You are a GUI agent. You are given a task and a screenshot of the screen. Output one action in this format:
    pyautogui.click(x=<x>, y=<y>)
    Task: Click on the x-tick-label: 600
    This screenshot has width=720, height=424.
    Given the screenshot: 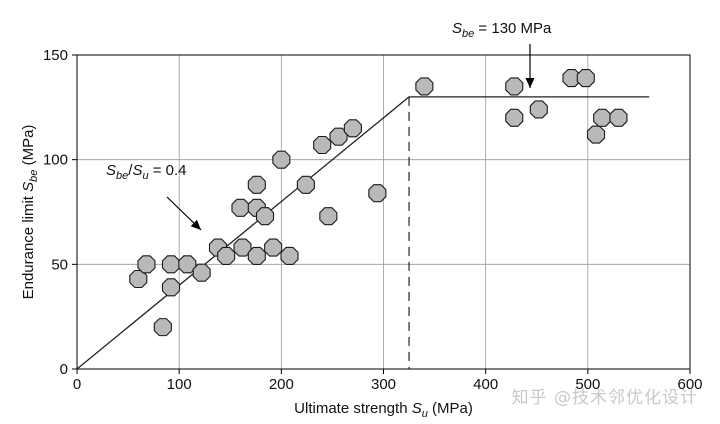 What is the action you would take?
    pyautogui.click(x=689, y=384)
    